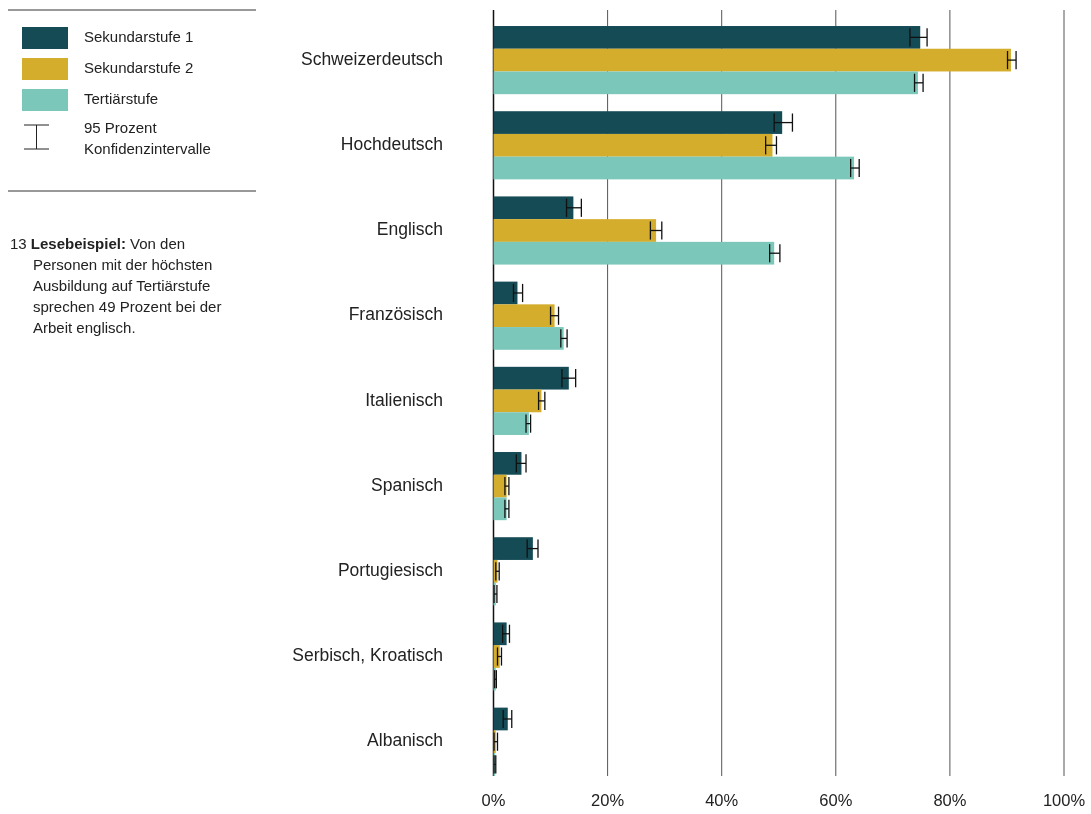  Describe the element at coordinates (493, 800) in the screenshot. I see `x-tick-label: 0%` at that location.